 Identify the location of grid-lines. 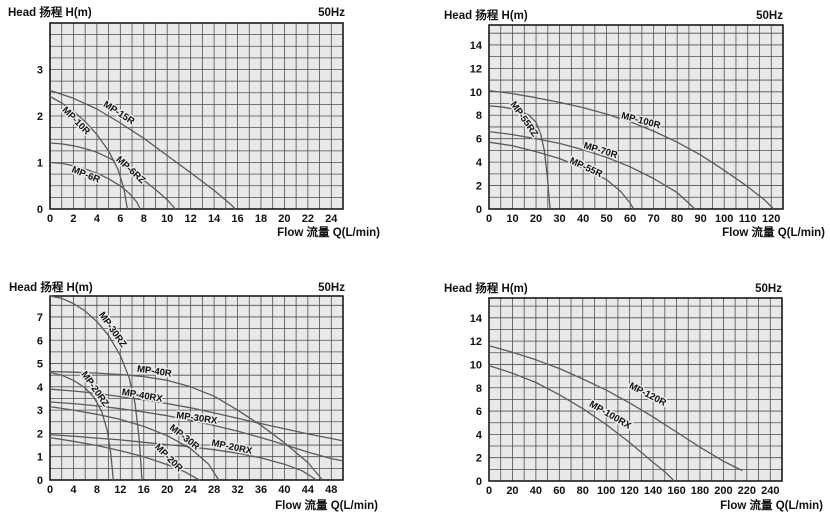
(196, 116).